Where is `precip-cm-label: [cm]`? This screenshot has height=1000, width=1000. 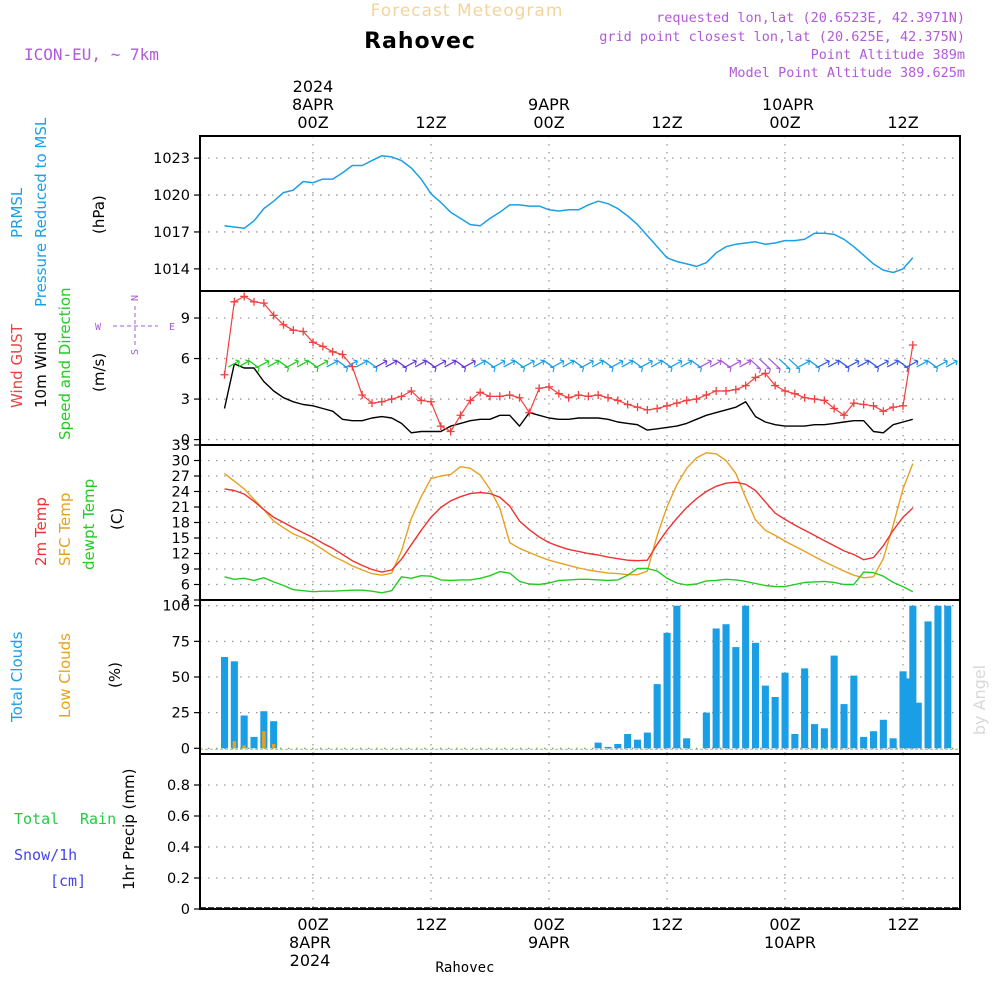
precip-cm-label: [cm] is located at coordinates (68, 881).